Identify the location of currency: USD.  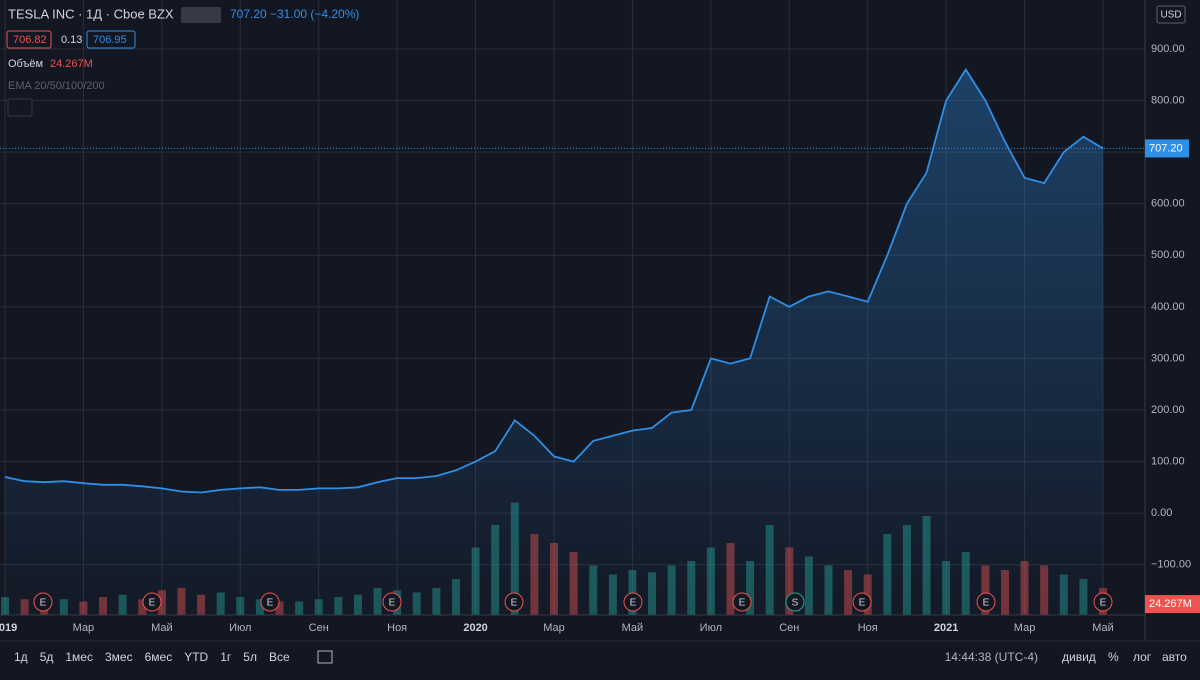
(1170, 15).